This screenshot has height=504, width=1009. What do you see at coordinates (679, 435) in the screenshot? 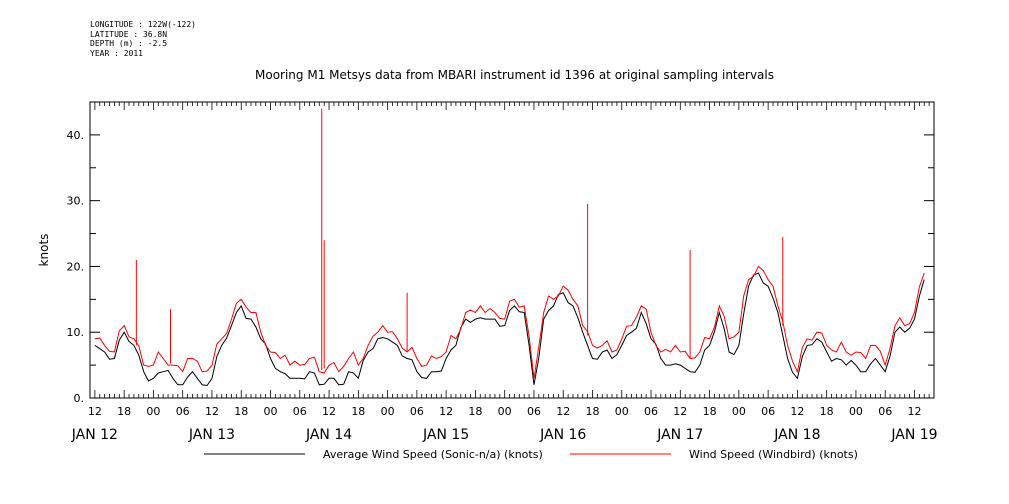
I see `x-day-label: JAN 17` at bounding box center [679, 435].